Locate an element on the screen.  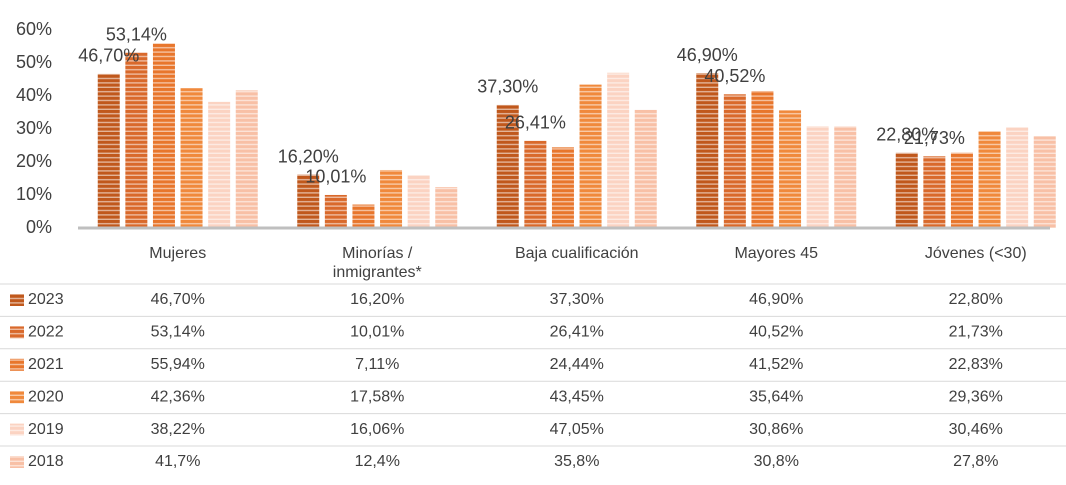
table-cell: 41,7% is located at coordinates (177, 461).